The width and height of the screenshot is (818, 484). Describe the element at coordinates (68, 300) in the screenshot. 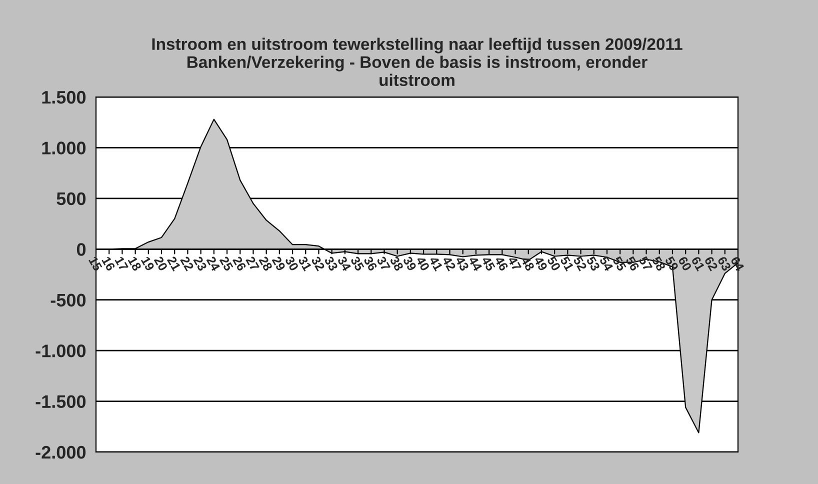

I see `y-tick-label: -500` at that location.